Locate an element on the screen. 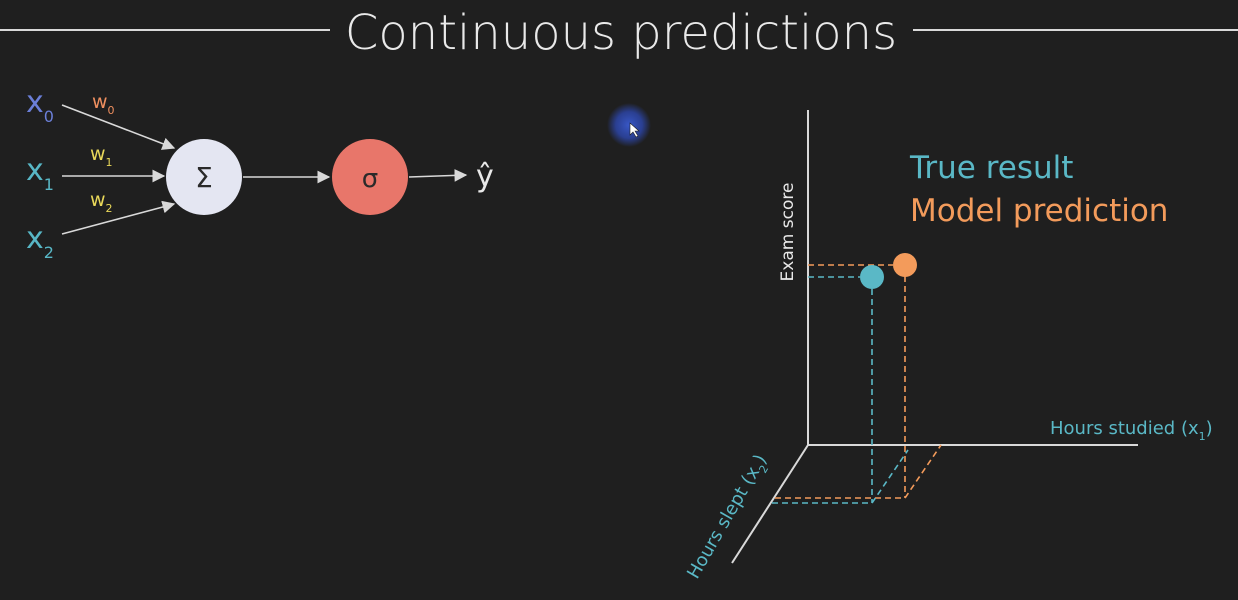  output-y-hat: ŷ is located at coordinates (485, 176).